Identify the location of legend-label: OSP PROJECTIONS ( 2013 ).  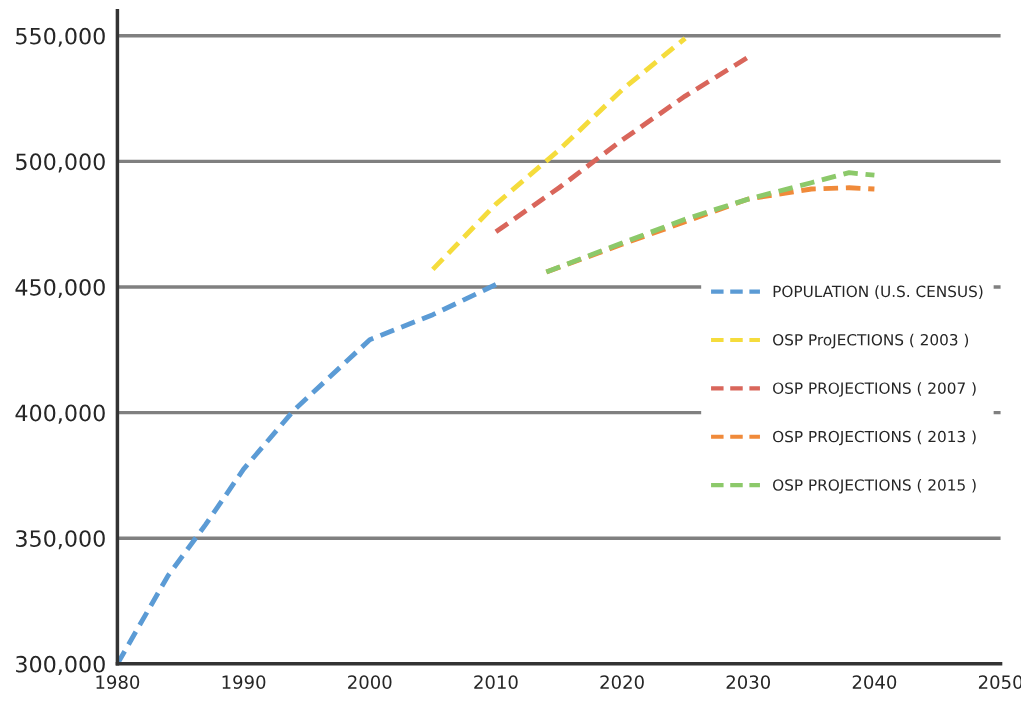
(874, 438).